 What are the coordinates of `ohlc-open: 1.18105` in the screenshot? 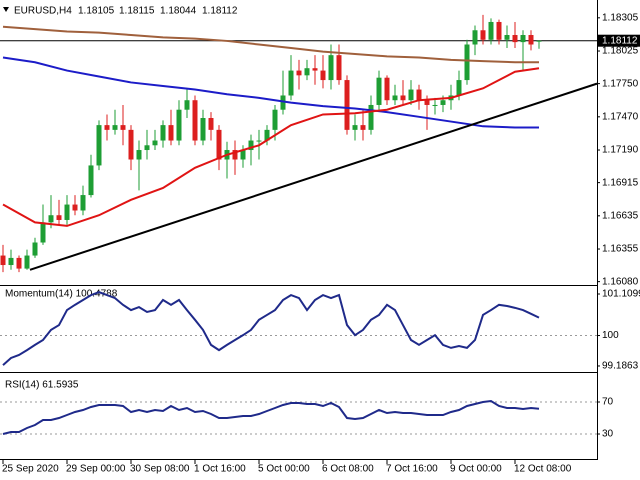 It's located at (96, 11).